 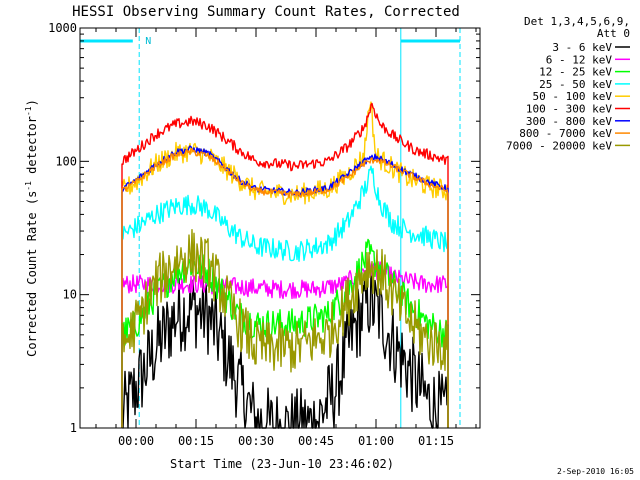 I want to click on legend-label-5: 100 - 300 keV, so click(x=569, y=109).